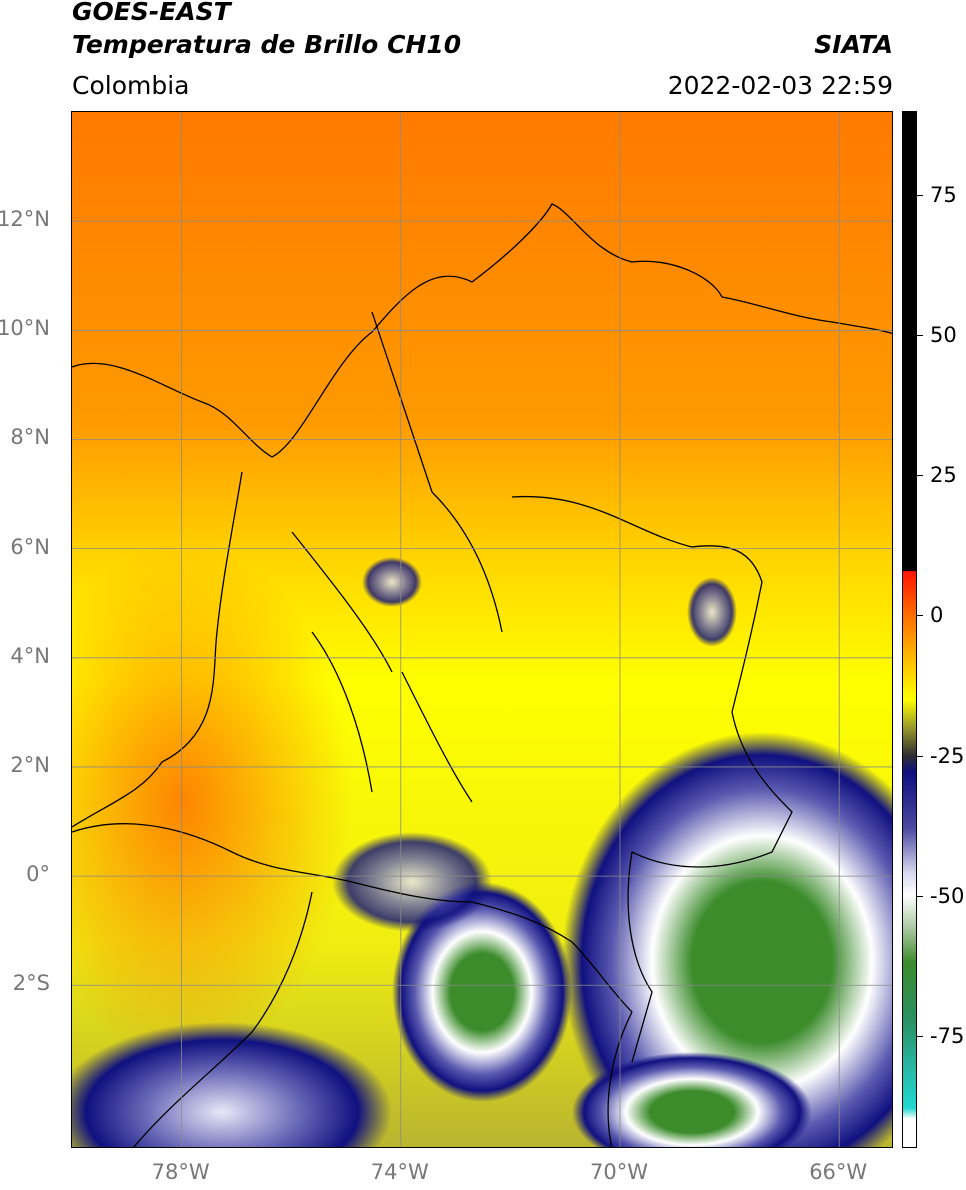  I want to click on cloud-cluster-east, so click(712, 612).